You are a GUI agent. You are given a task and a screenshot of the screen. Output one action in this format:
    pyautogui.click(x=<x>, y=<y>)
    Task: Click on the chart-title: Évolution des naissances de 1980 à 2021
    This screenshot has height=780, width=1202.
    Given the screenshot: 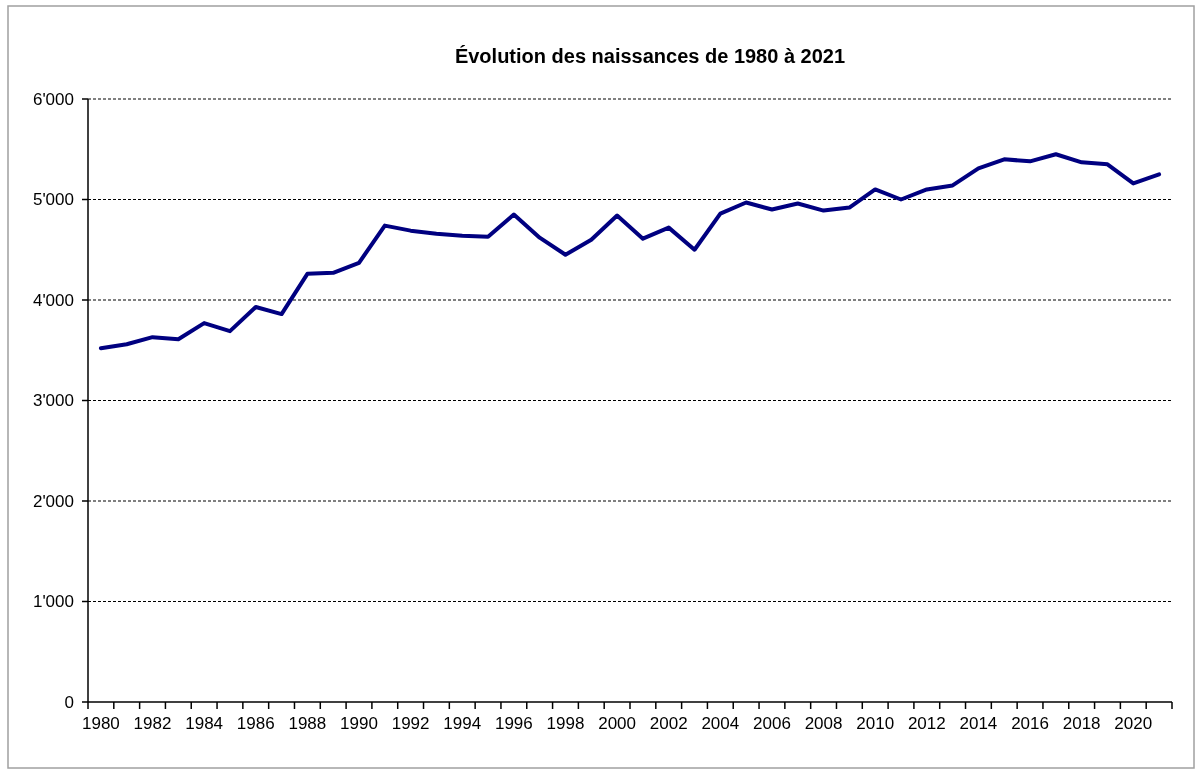 What is the action you would take?
    pyautogui.click(x=650, y=56)
    